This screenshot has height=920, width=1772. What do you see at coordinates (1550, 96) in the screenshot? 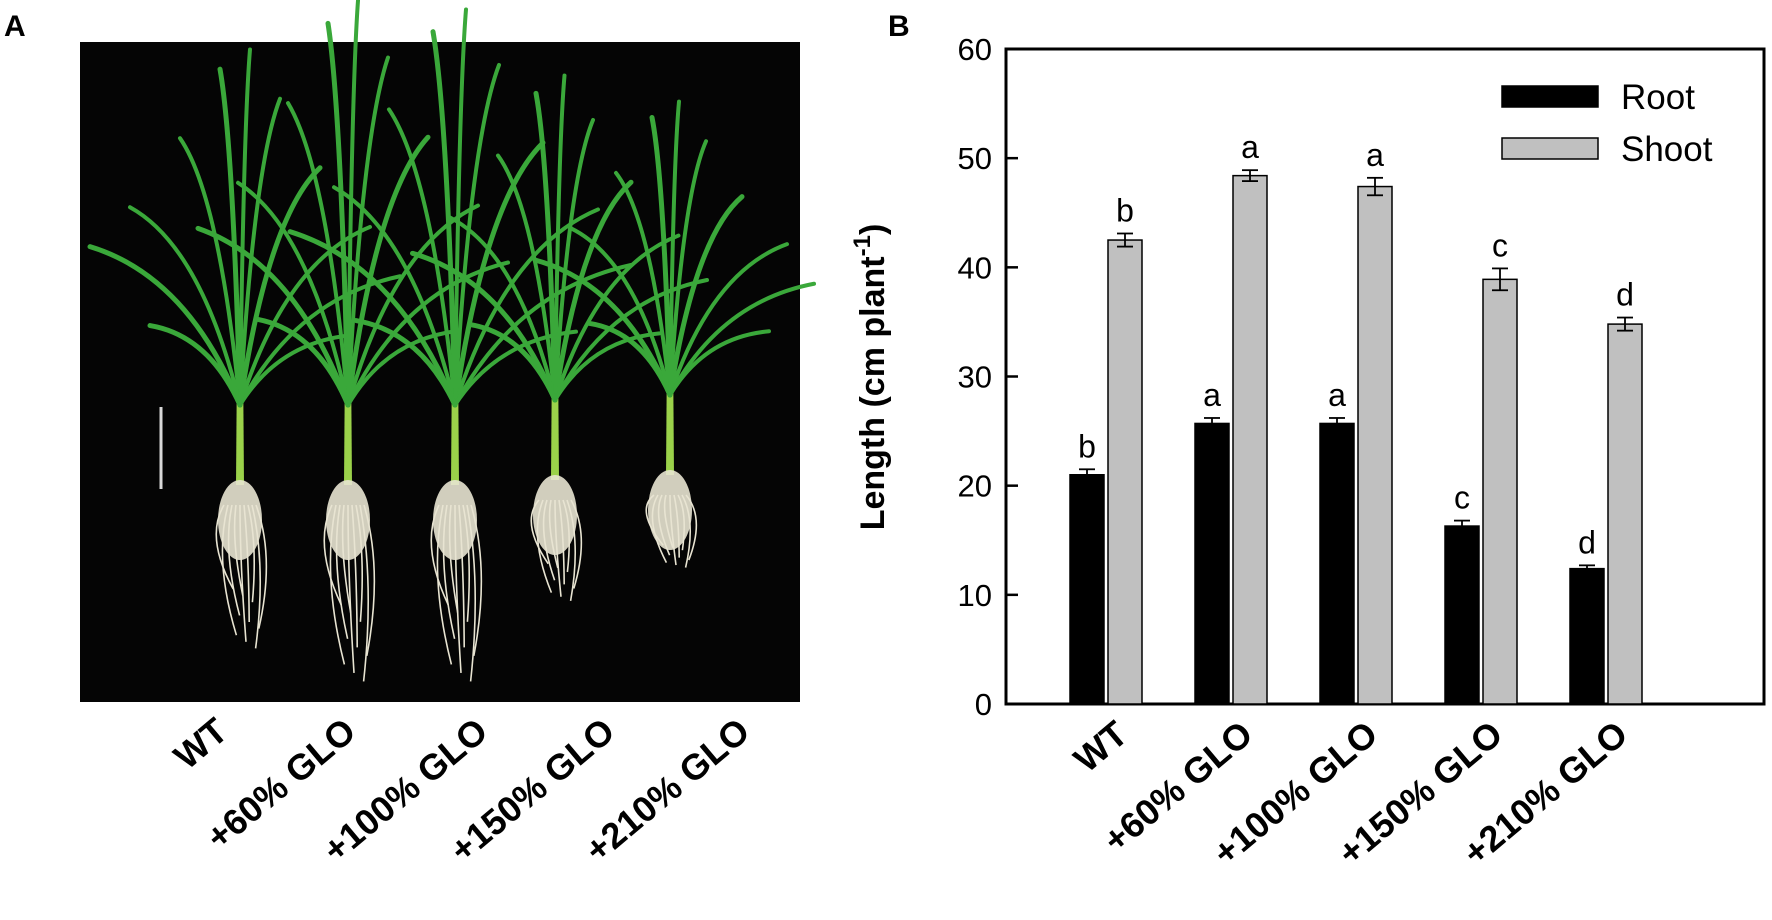
I see `legend-swatch-root` at bounding box center [1550, 96].